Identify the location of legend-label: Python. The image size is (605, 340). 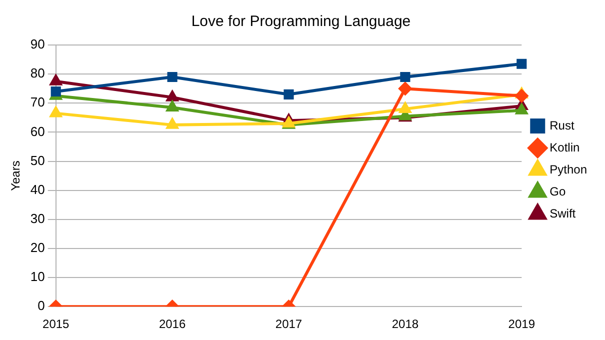
(568, 169).